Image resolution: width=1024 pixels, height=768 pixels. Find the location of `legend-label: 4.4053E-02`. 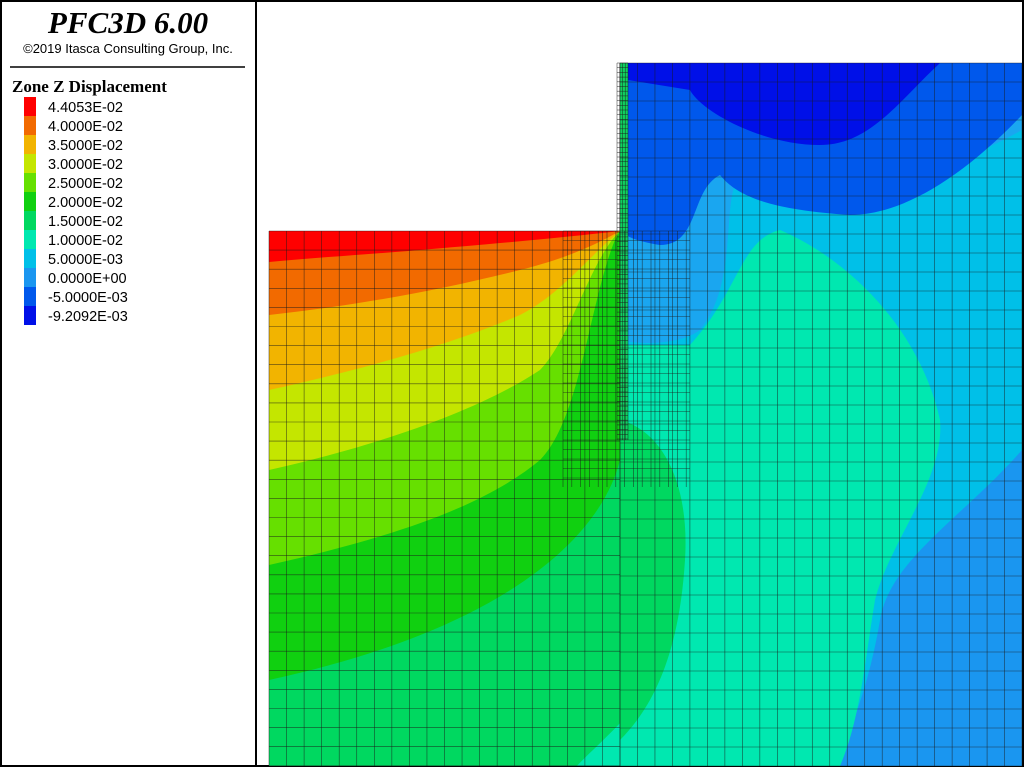

legend-label: 4.4053E-02 is located at coordinates (85, 108).